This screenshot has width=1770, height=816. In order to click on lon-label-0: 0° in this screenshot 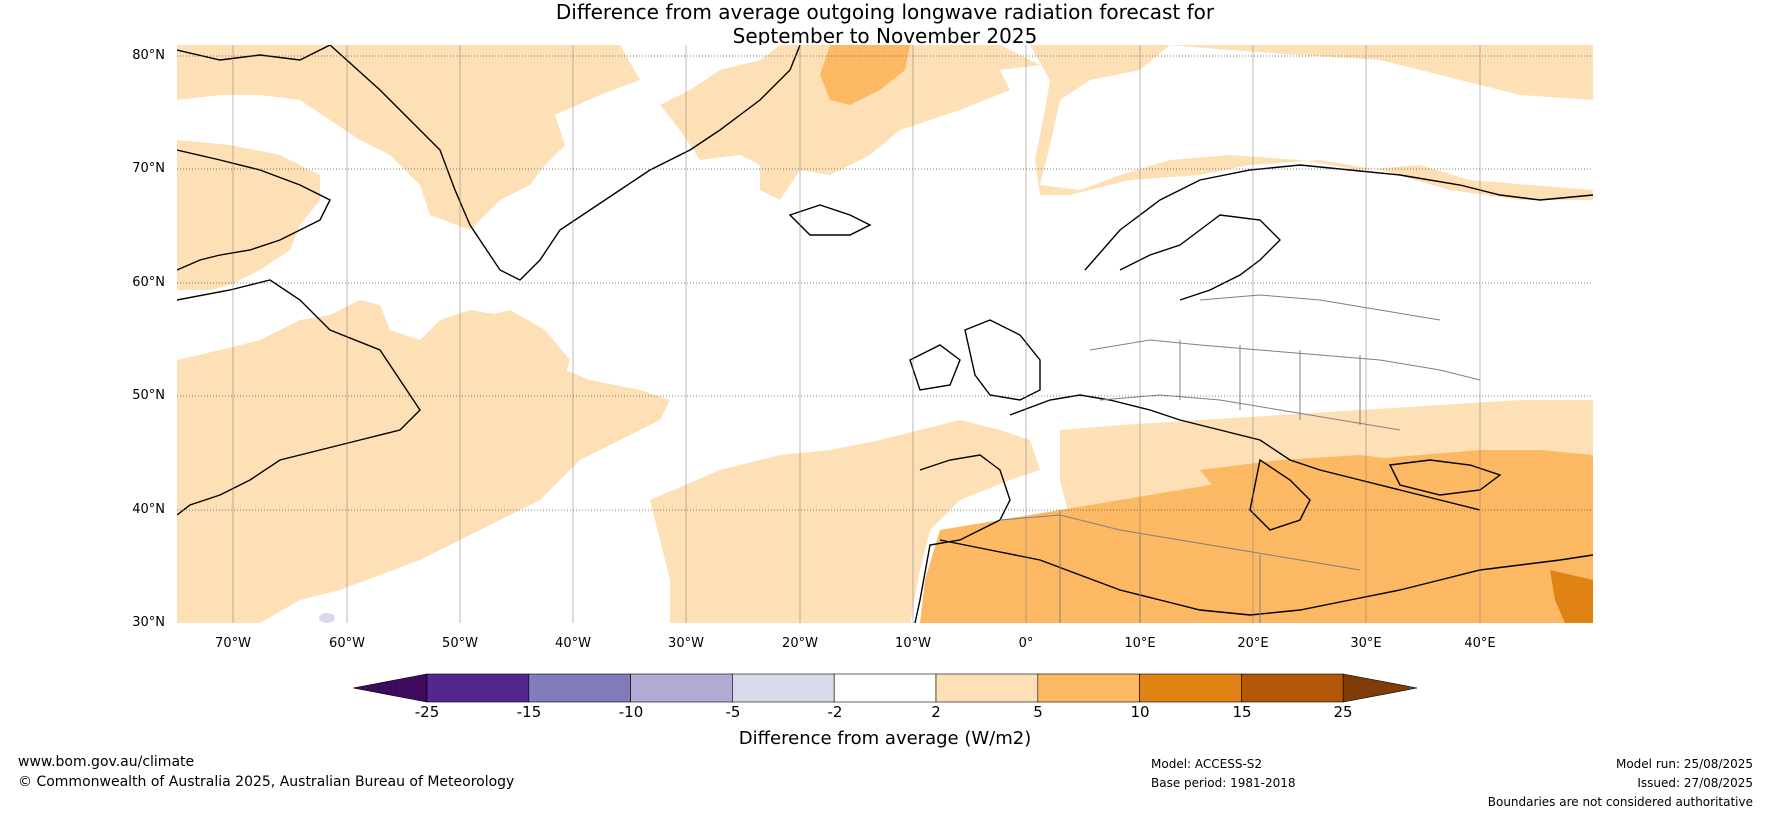, I will do `click(1026, 643)`.